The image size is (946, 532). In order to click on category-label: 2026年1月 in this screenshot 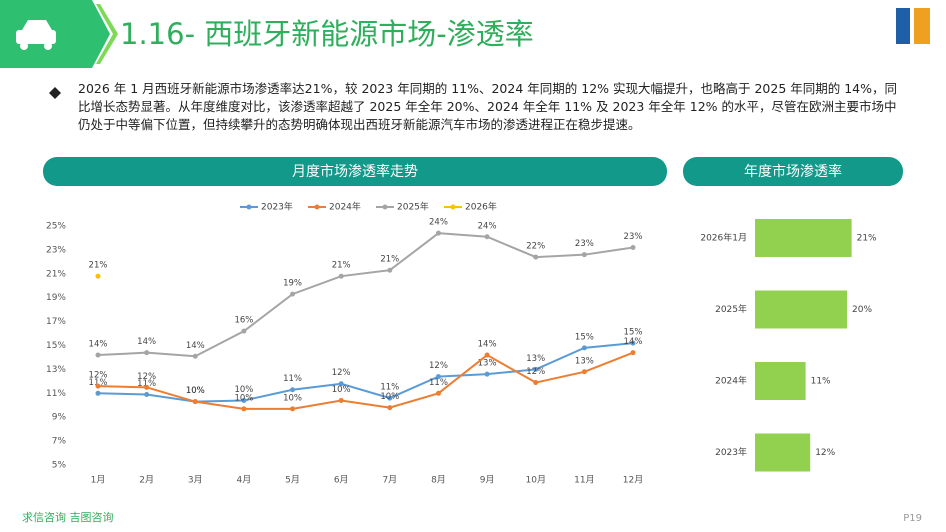, I will do `click(723, 238)`.